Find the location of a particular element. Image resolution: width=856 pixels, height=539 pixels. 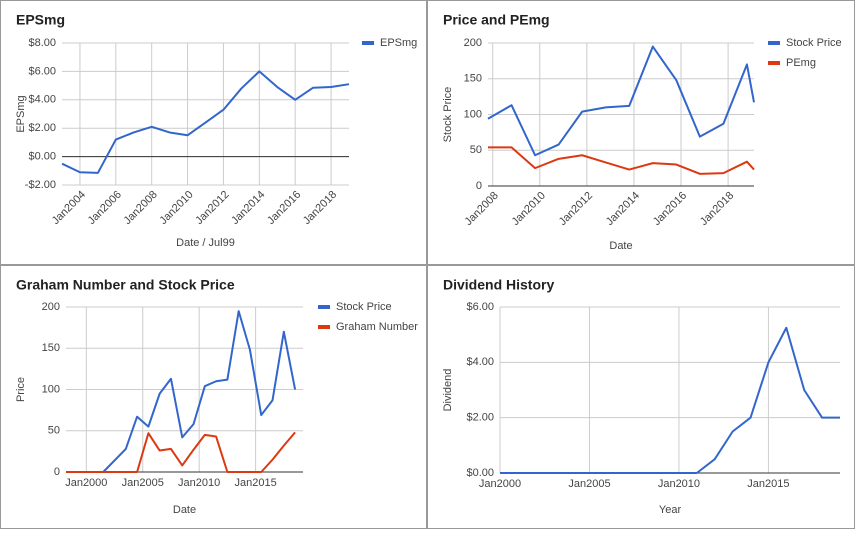

y-axis-label: EPSmg is located at coordinates (21, 113).